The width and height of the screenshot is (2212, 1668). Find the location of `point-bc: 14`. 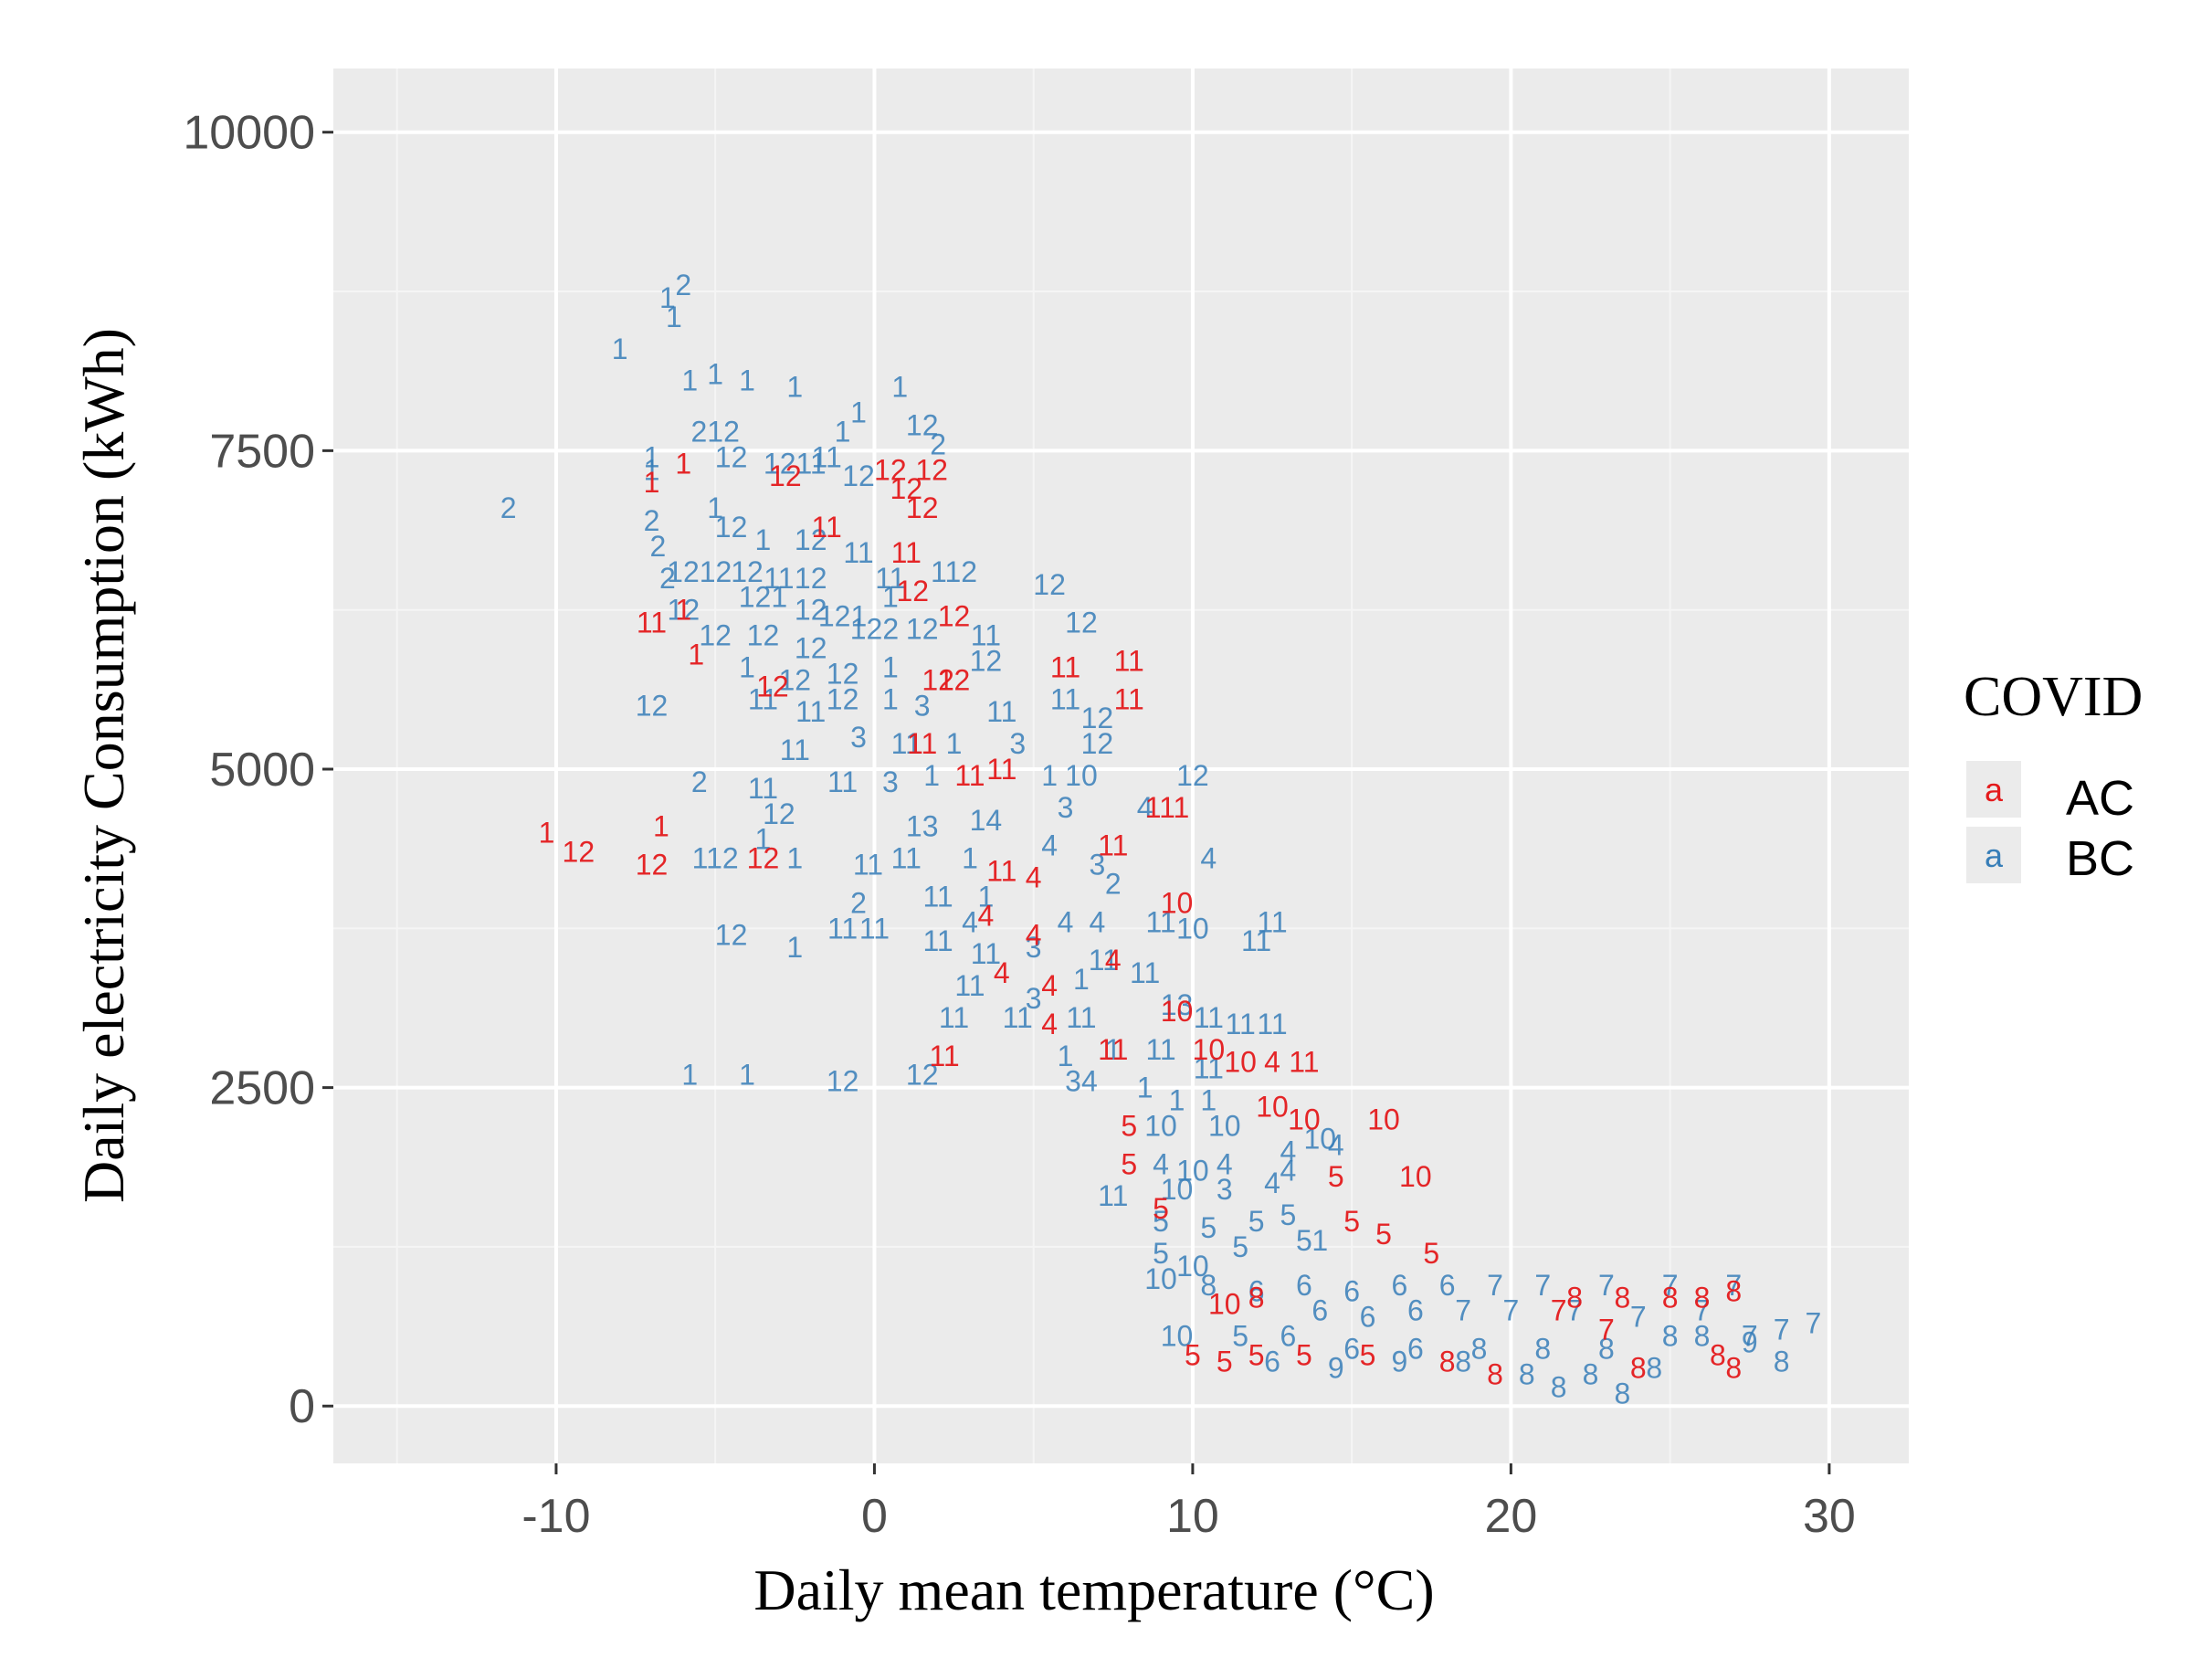

point-bc: 14 is located at coordinates (987, 820).